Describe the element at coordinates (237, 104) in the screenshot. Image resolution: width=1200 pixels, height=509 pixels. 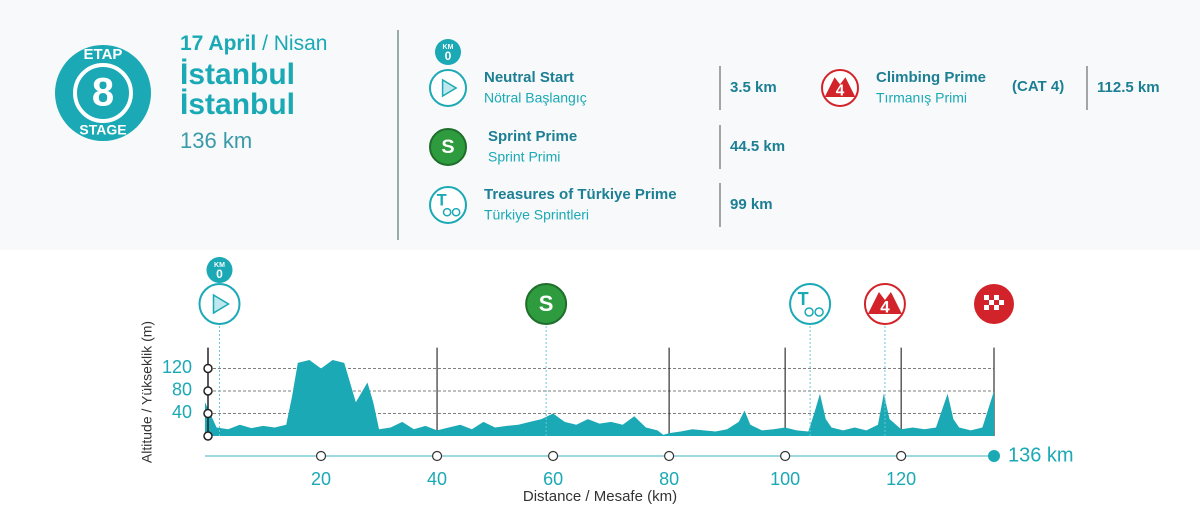
I see `finish: İstanbul` at that location.